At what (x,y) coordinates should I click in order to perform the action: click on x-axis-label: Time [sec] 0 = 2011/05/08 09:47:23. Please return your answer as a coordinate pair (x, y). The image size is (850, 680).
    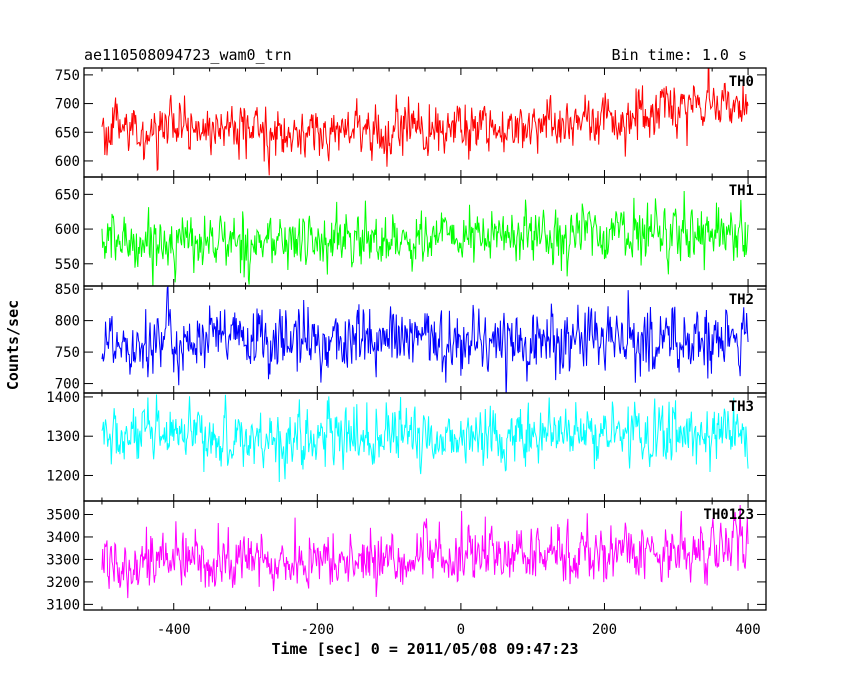
    Looking at the image, I should click on (424, 649).